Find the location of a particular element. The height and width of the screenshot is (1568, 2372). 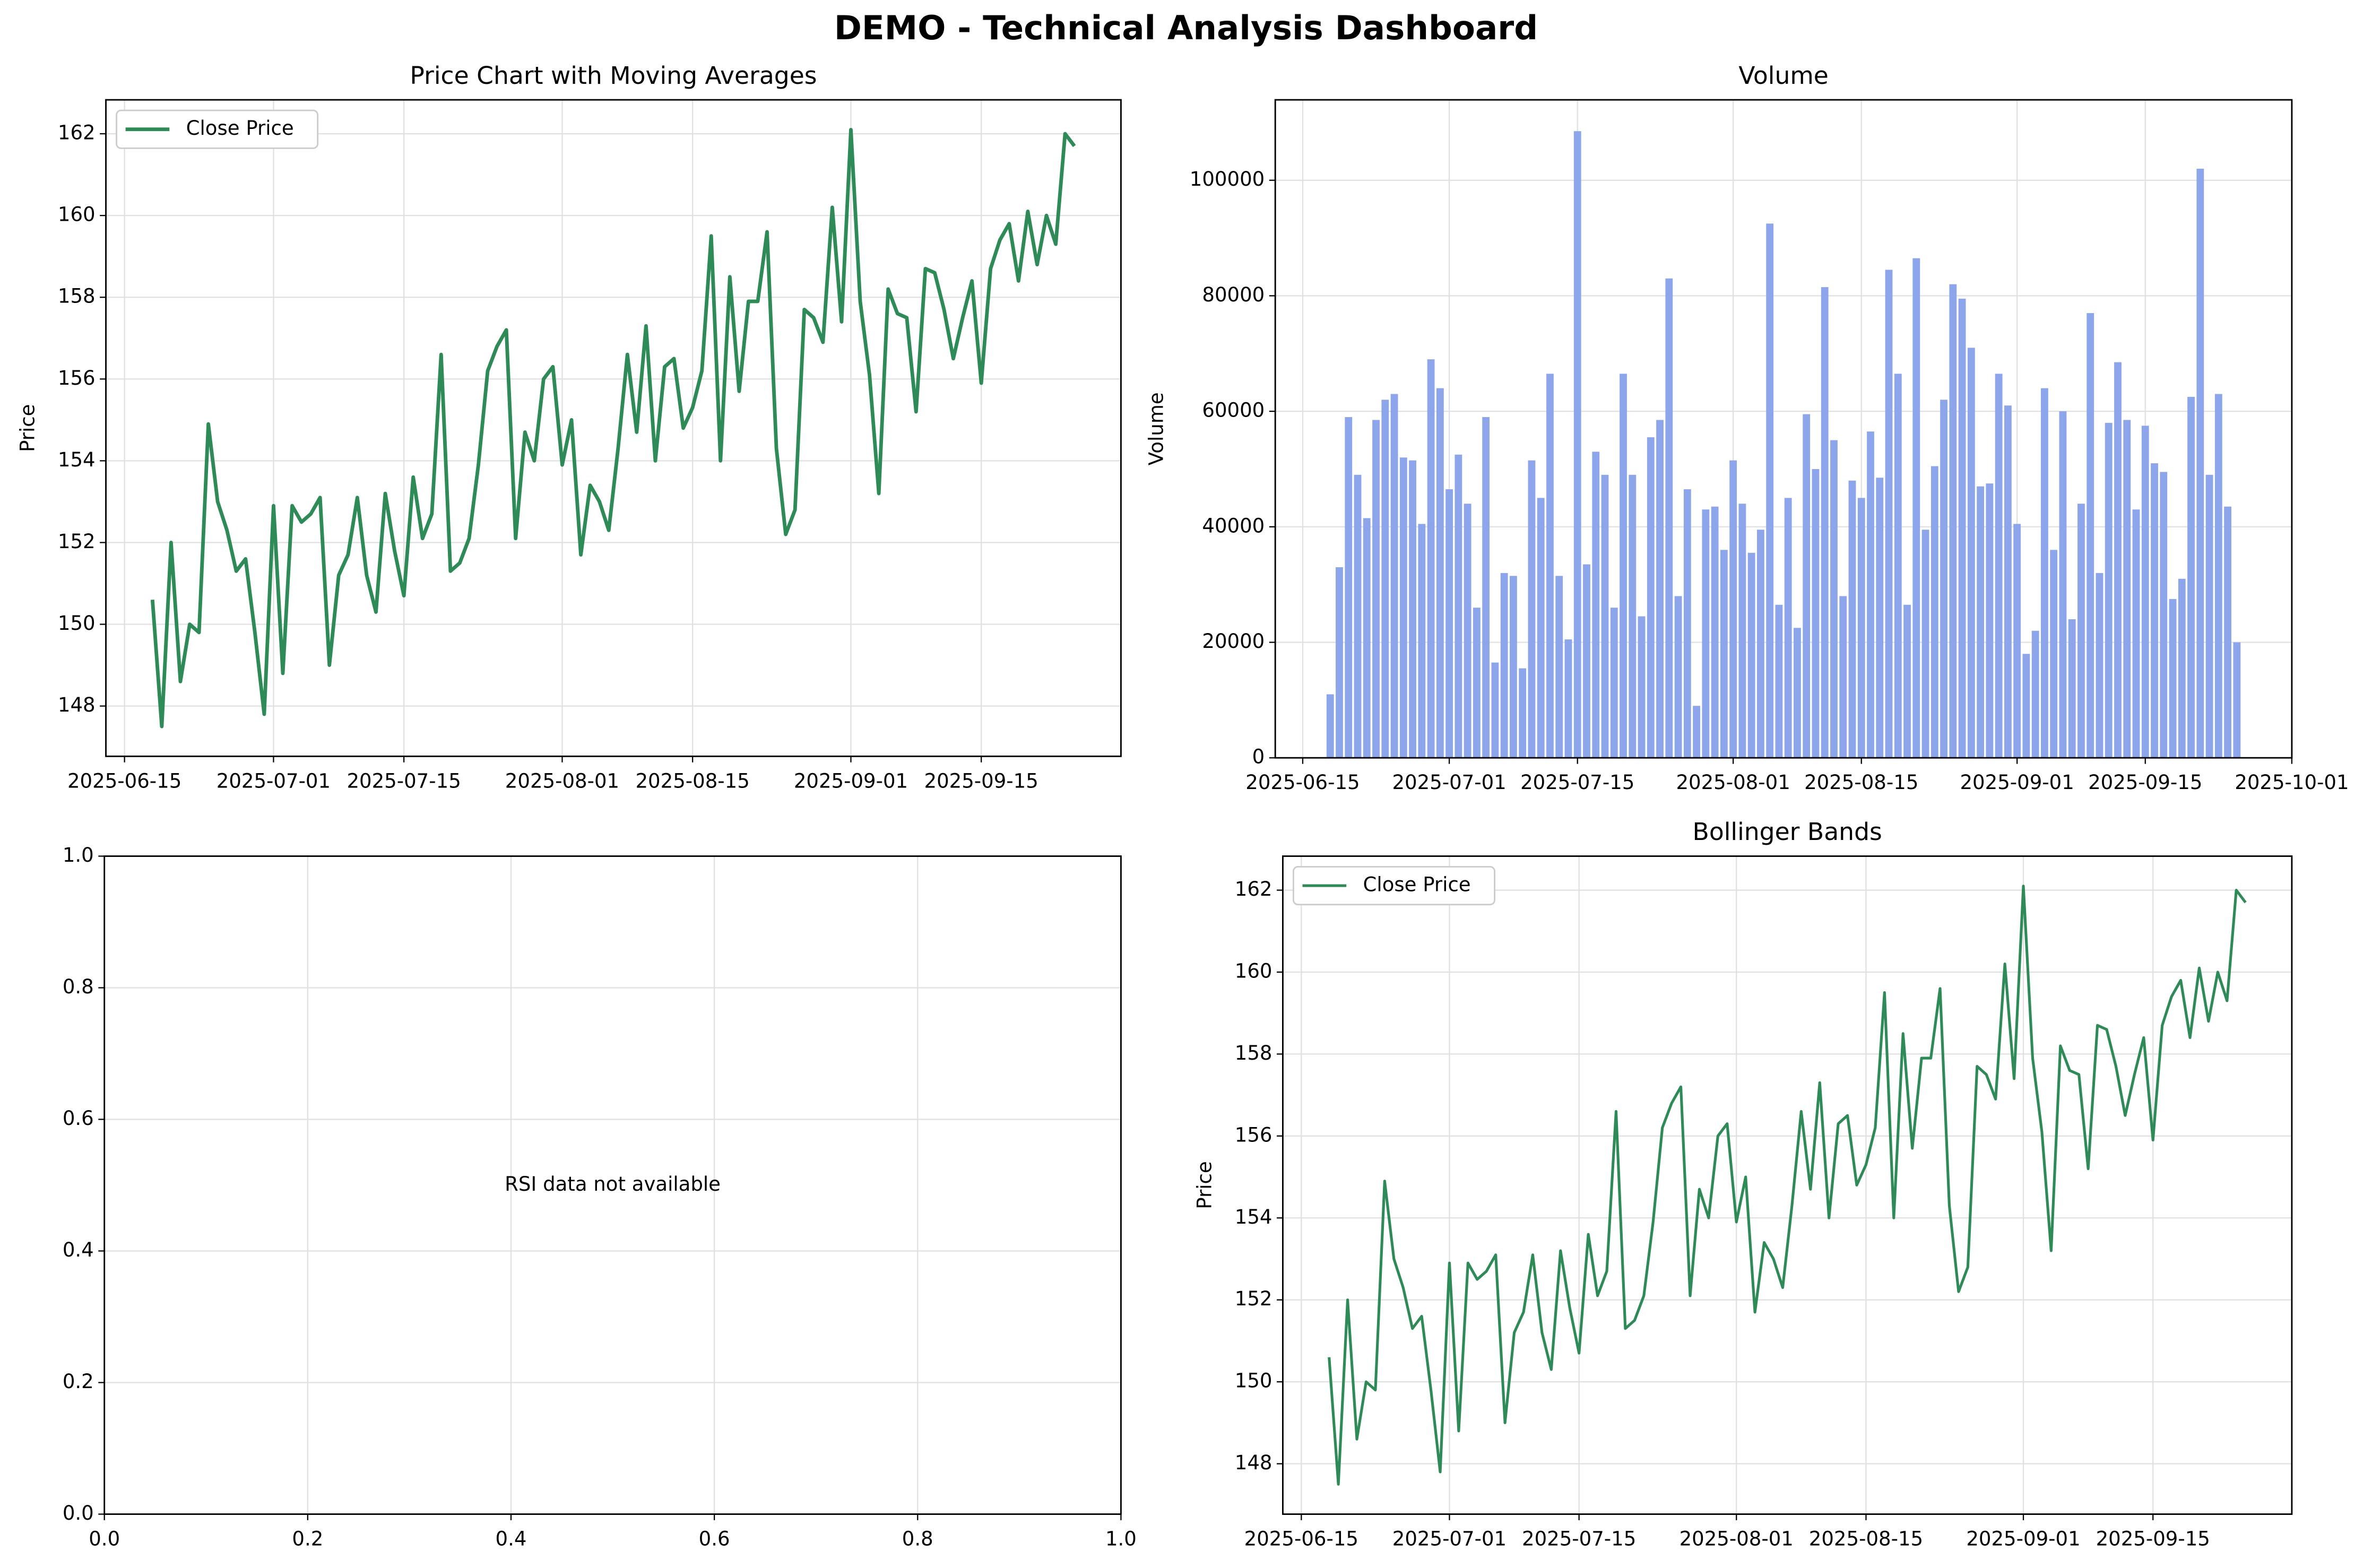

y-tick-label: 0.6 is located at coordinates (78, 1118).